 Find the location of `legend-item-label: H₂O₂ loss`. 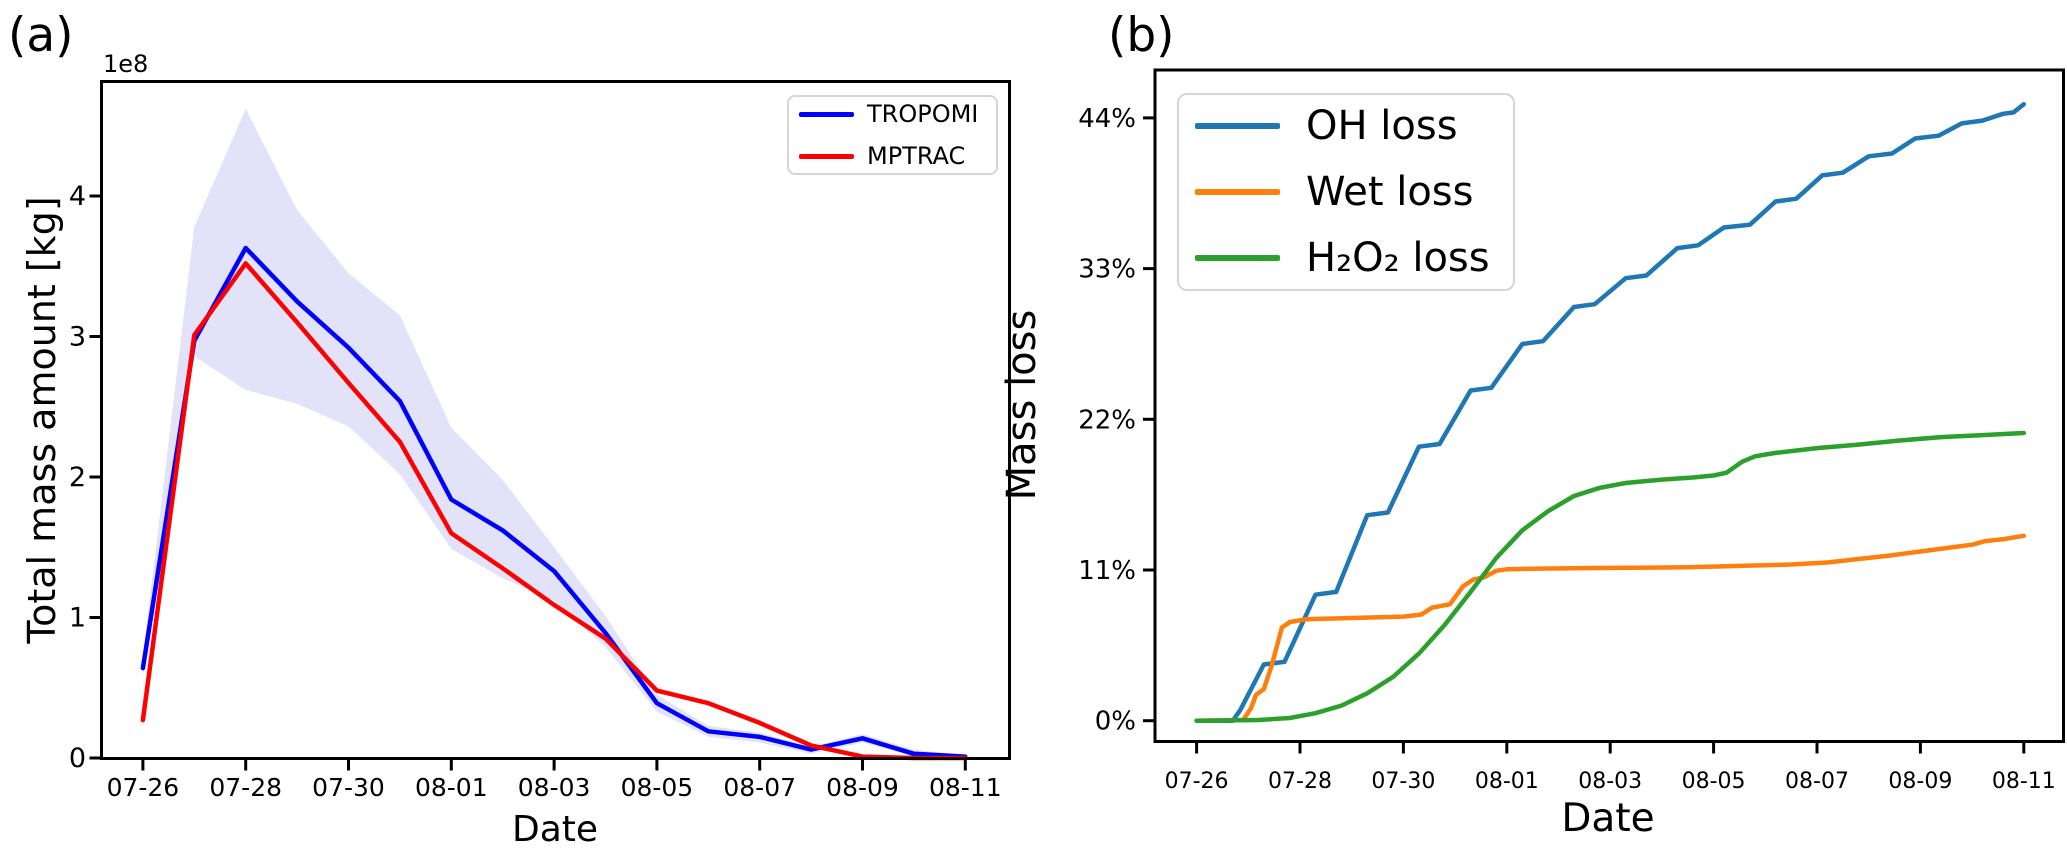

legend-item-label: H₂O₂ loss is located at coordinates (1398, 258).